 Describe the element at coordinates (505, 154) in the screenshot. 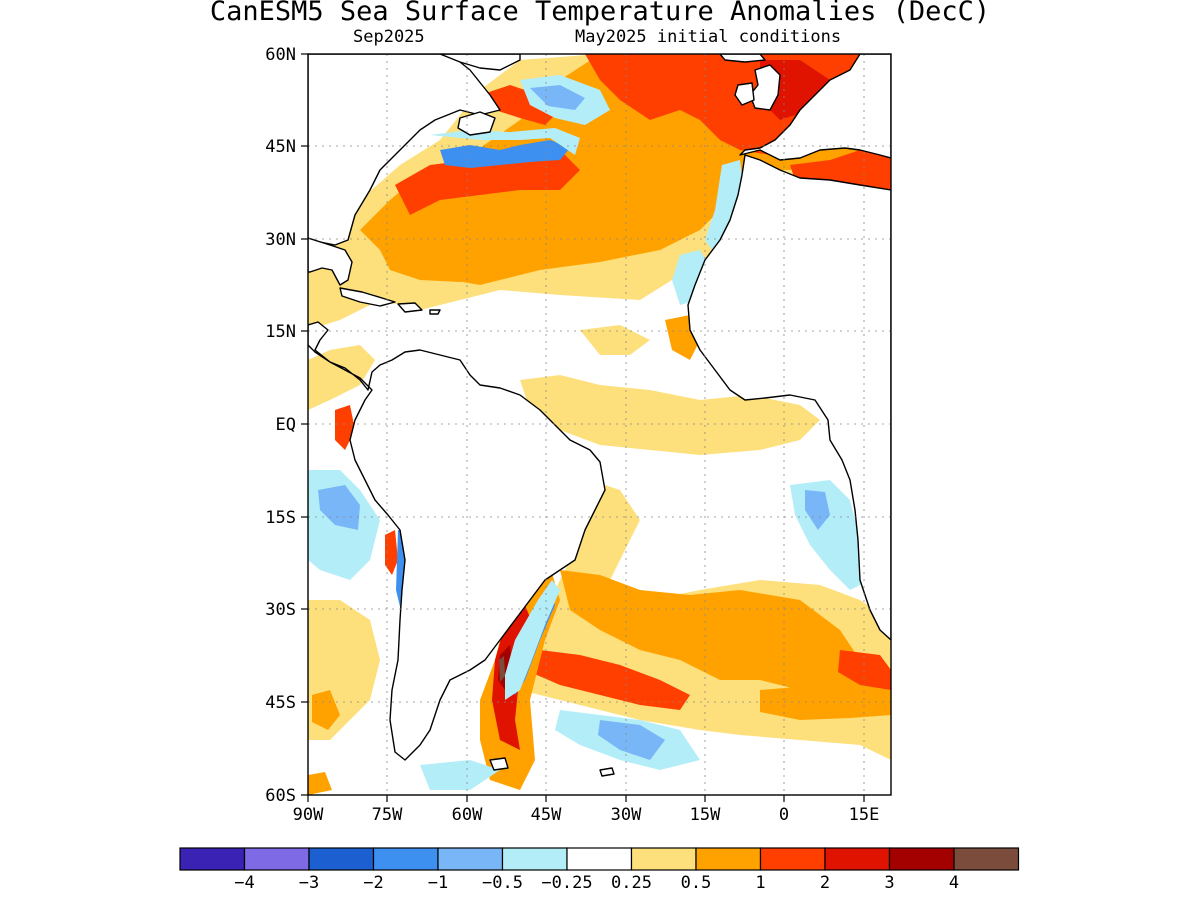

I see `anomaly-patch-newfoundland-blue` at that location.